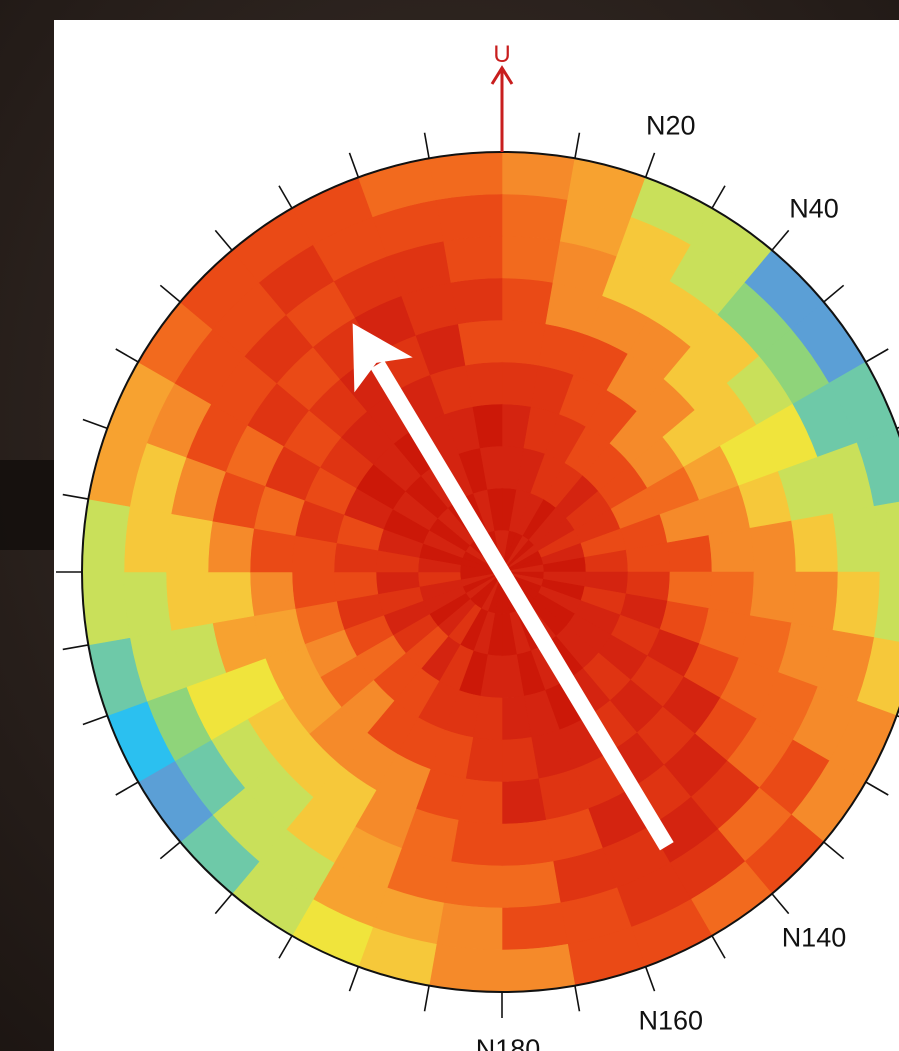 The height and width of the screenshot is (1051, 899). I want to click on azimuth-label: N20, so click(671, 126).